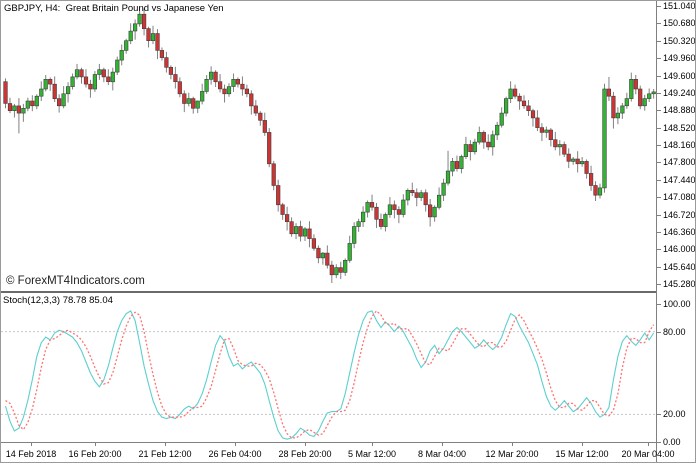 The height and width of the screenshot is (463, 696). What do you see at coordinates (235, 454) in the screenshot?
I see `time-axis-label: 26 Feb 04:00` at bounding box center [235, 454].